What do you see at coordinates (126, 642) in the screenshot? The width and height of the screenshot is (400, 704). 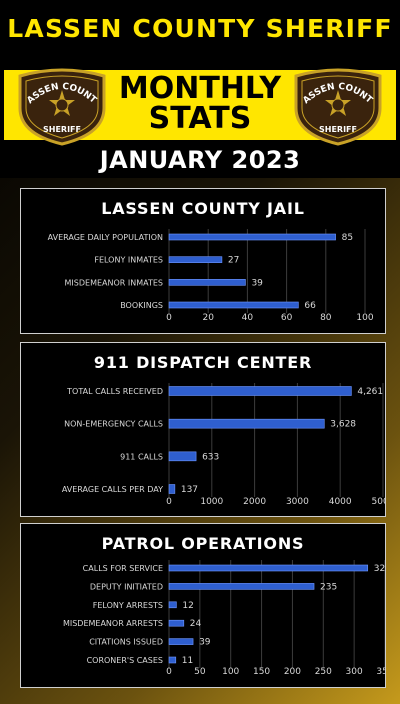 I see `category-label: CITATIONS ISSUED` at bounding box center [126, 642].